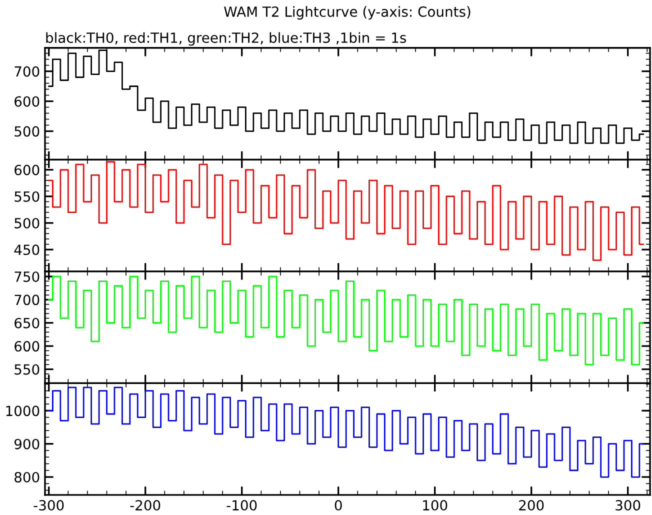  I want to click on chart-title: WAM T2 Lightcurve (y-axis: Counts), so click(347, 13).